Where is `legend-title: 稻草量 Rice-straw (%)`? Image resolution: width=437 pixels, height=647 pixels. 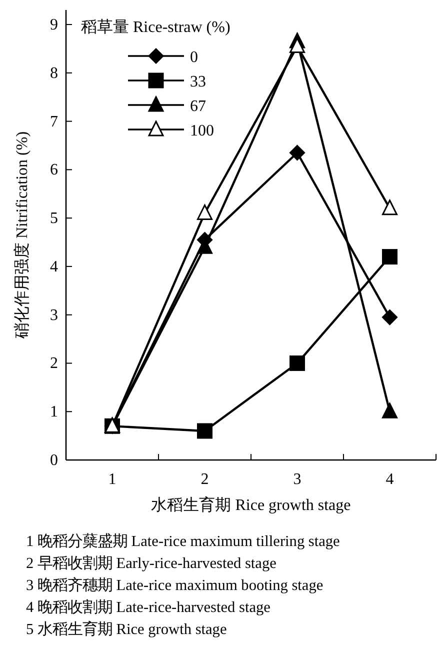 legend-title: 稻草量 Rice-straw (%) is located at coordinates (155, 27).